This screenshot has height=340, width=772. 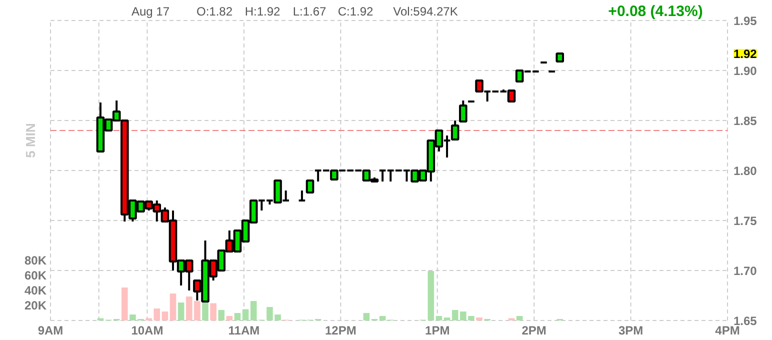 I want to click on text: +0.08 (4.13%), so click(x=655, y=11).